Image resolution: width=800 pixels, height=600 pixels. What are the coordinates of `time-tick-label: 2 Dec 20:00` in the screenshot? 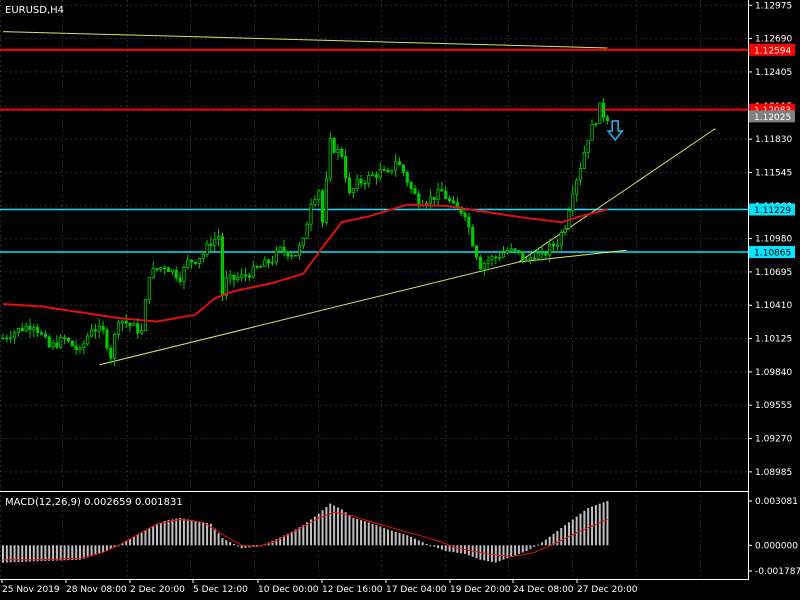 It's located at (157, 590).